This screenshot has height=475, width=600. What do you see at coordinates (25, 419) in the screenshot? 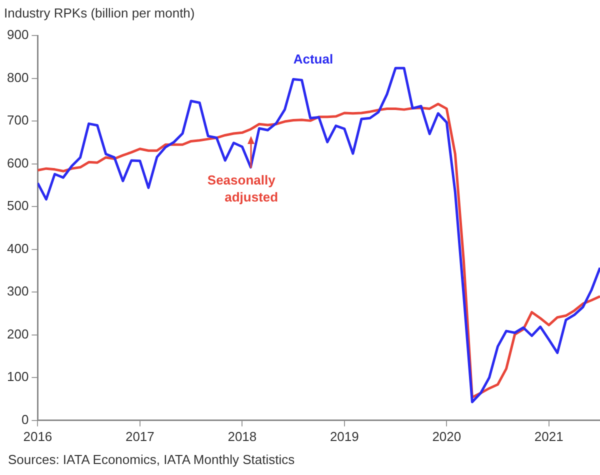
I see `y-tick-label: 0` at bounding box center [25, 419].